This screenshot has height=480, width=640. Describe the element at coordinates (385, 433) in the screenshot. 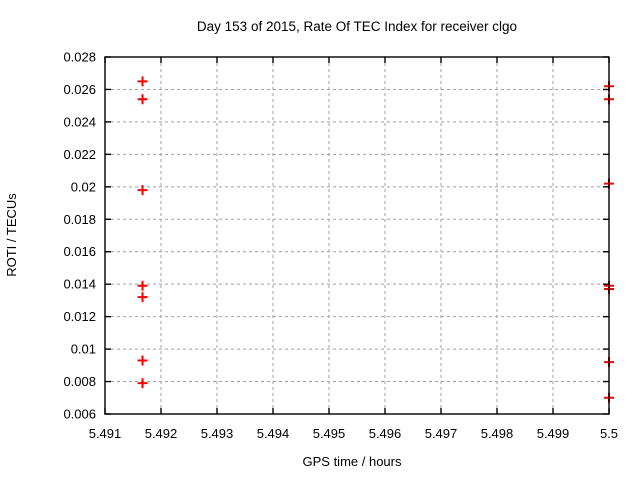

I see `x-tick-label: 5.496` at that location.